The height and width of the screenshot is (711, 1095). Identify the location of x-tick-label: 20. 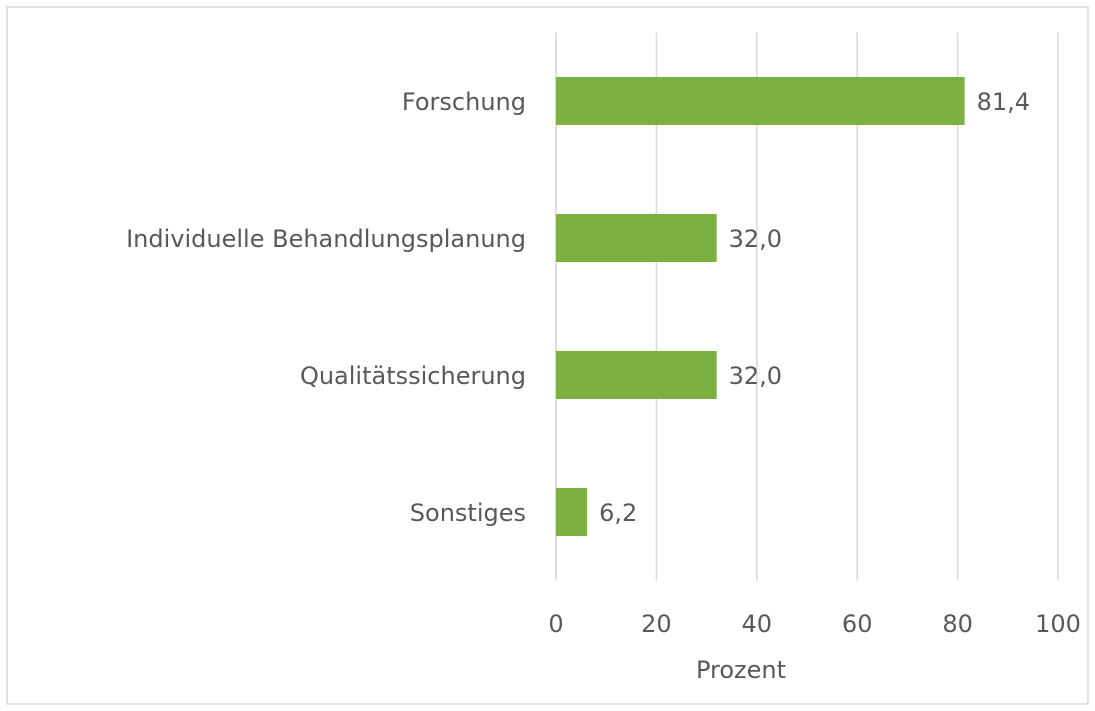
(656, 624).